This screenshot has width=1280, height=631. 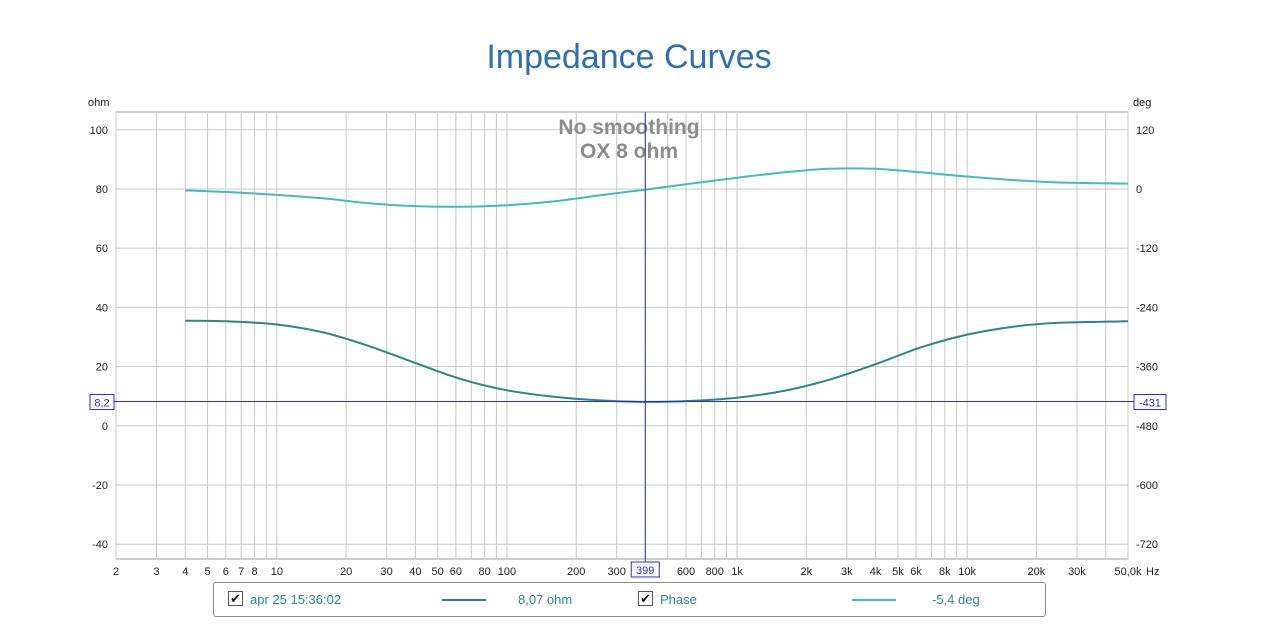 What do you see at coordinates (1147, 486) in the screenshot?
I see `y-right-tick-label: -600` at bounding box center [1147, 486].